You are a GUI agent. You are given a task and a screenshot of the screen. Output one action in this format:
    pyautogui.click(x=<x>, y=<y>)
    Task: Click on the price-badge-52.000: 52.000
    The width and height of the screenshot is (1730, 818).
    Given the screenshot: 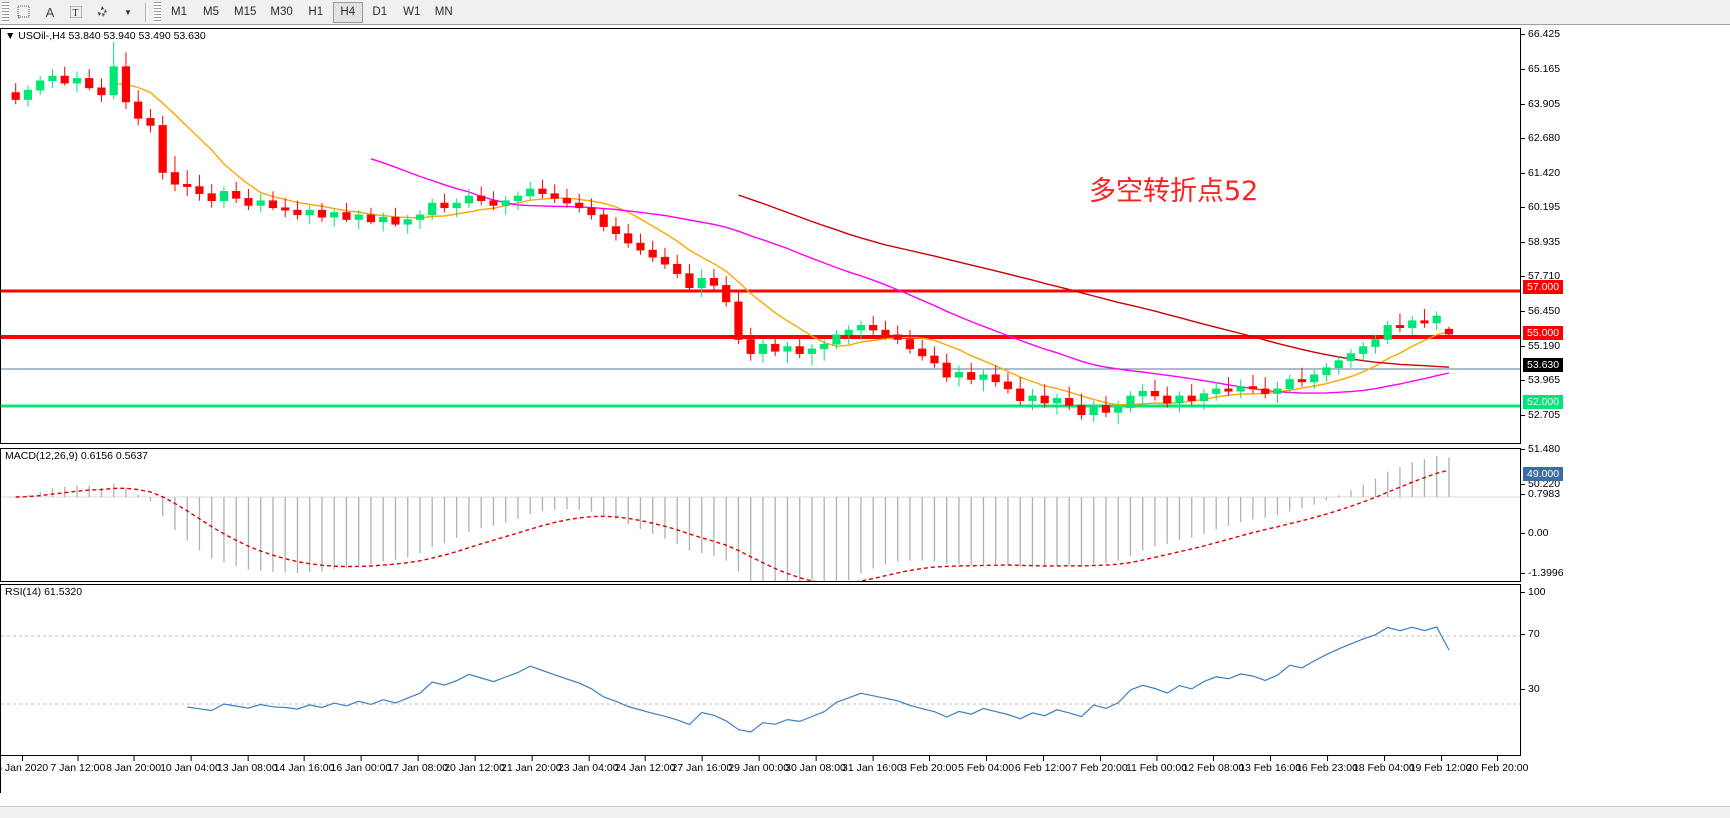 What is the action you would take?
    pyautogui.click(x=1543, y=402)
    